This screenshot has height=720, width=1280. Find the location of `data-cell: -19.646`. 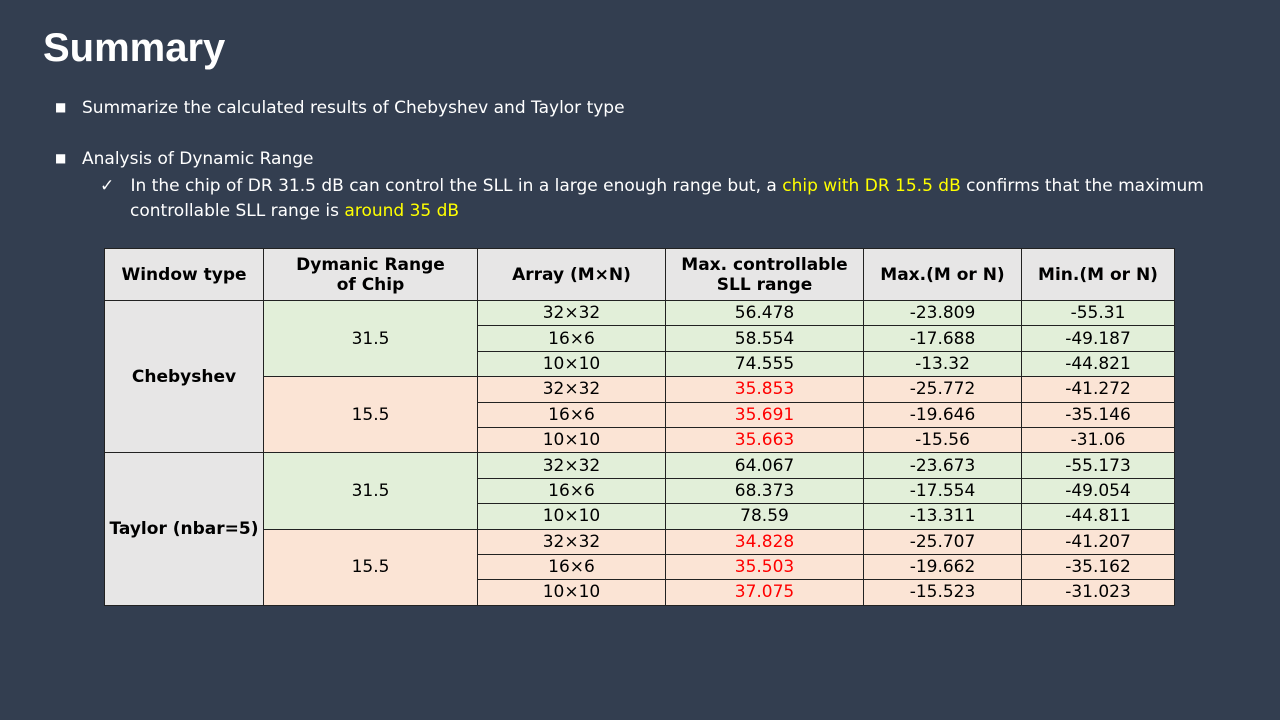

data-cell: -19.646 is located at coordinates (942, 414).